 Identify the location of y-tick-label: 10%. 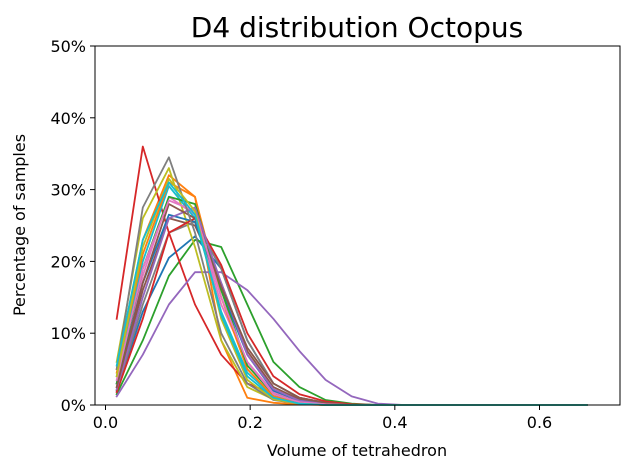
(68, 333).